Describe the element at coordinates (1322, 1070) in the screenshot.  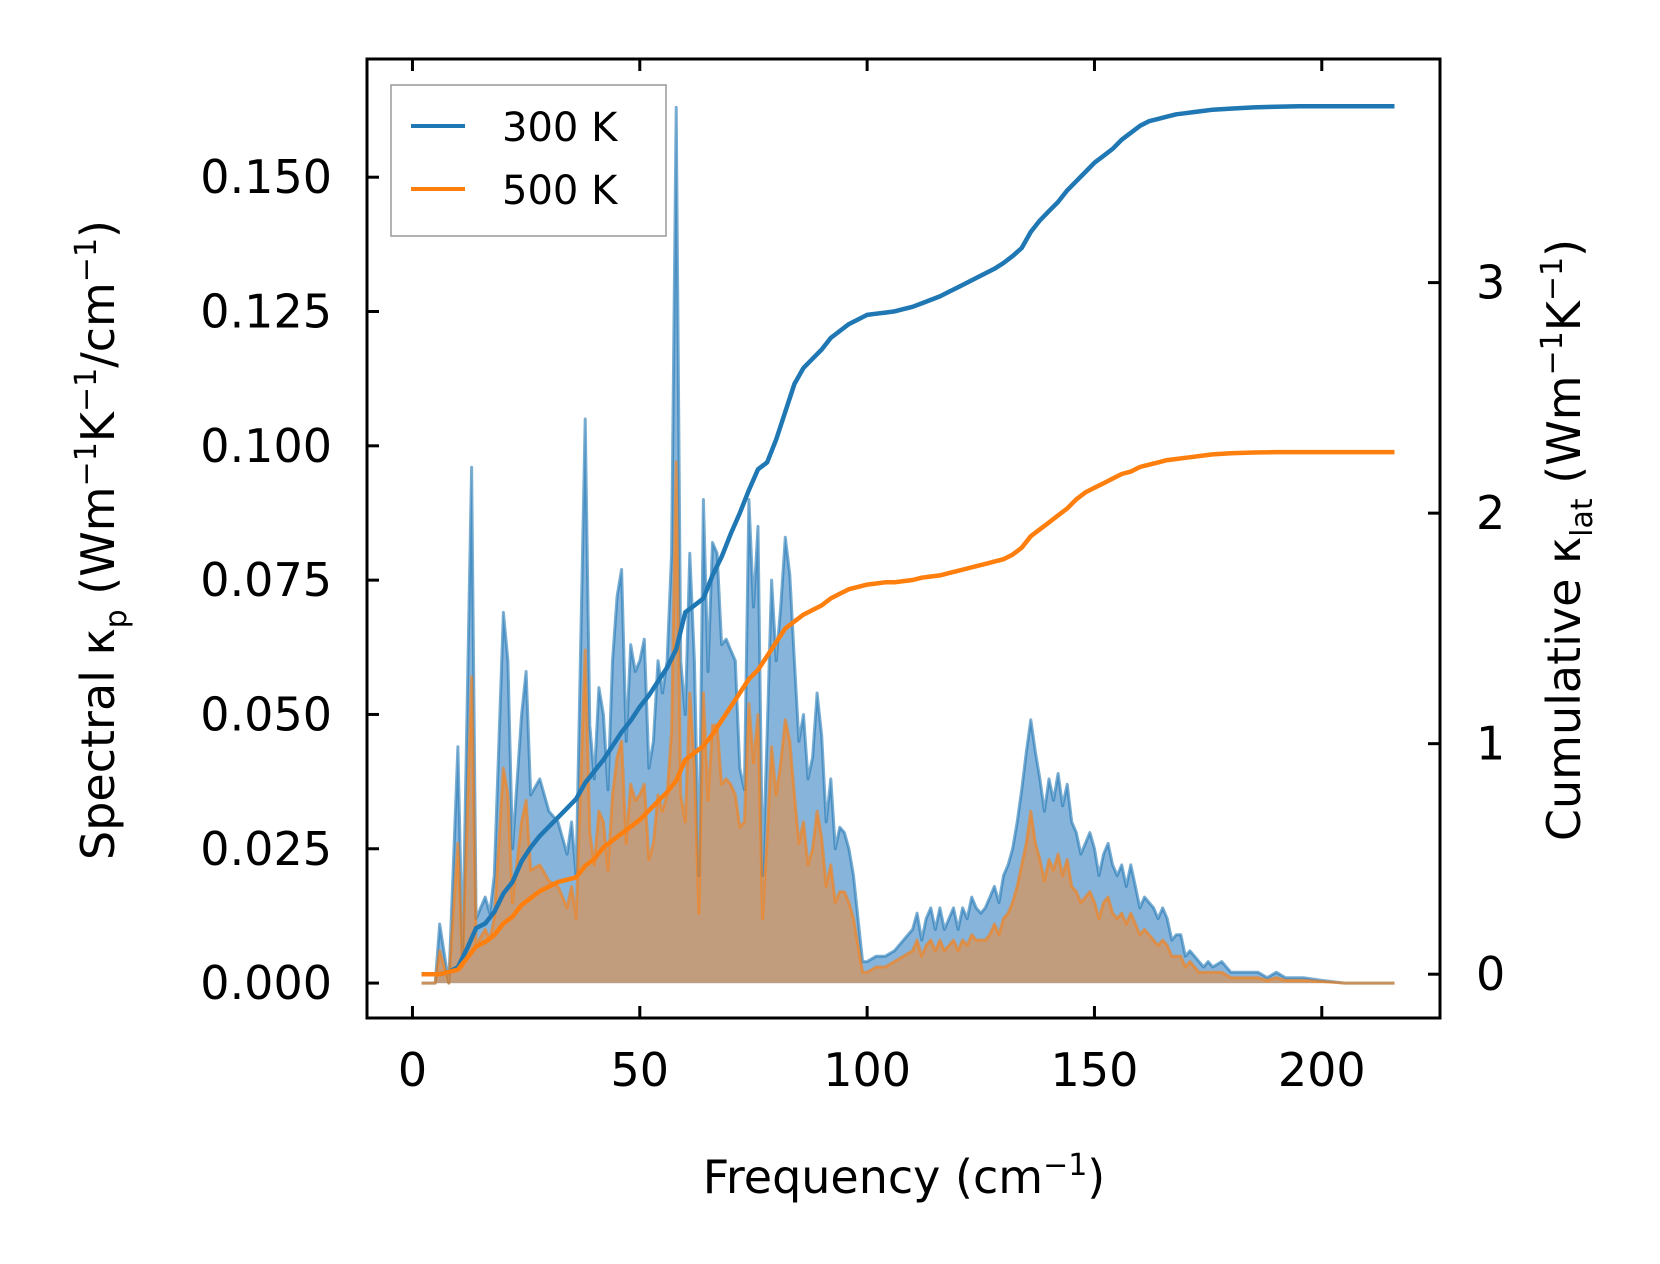
I see `x-tick-label: 200` at that location.